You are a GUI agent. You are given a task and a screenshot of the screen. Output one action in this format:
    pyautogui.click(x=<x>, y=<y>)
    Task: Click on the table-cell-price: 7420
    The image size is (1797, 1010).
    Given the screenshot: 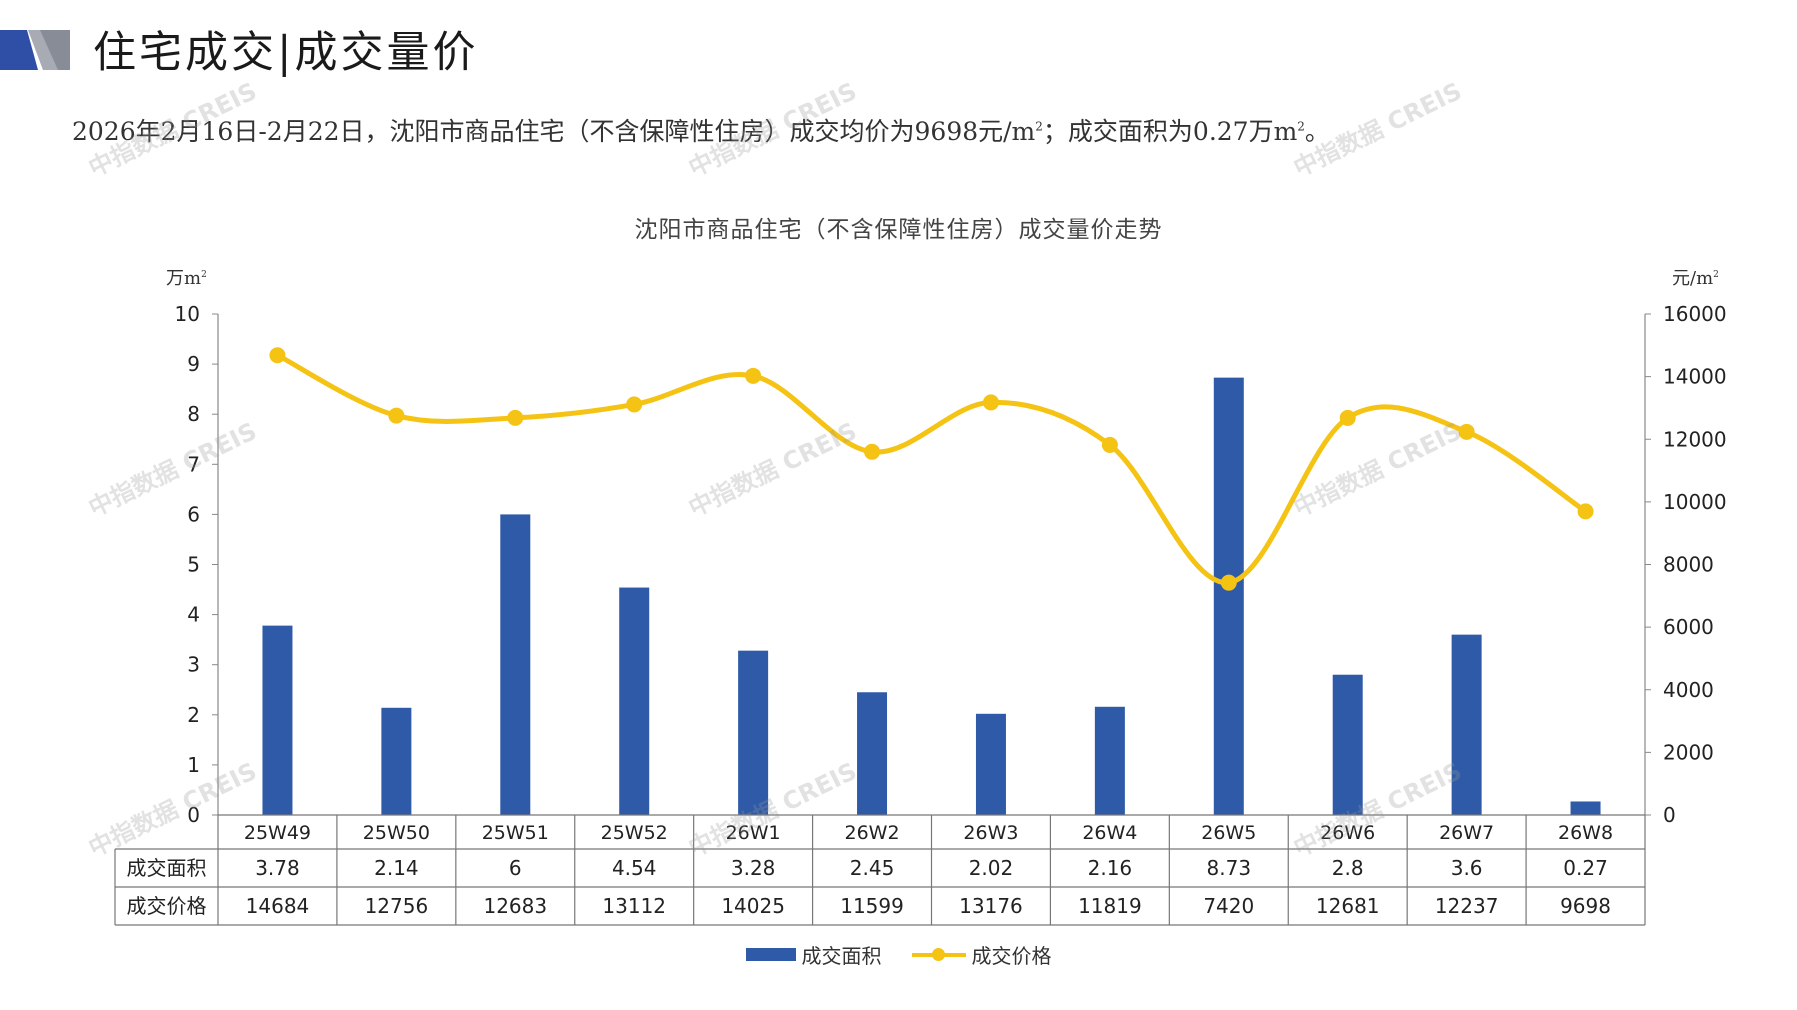 What is the action you would take?
    pyautogui.click(x=1228, y=906)
    